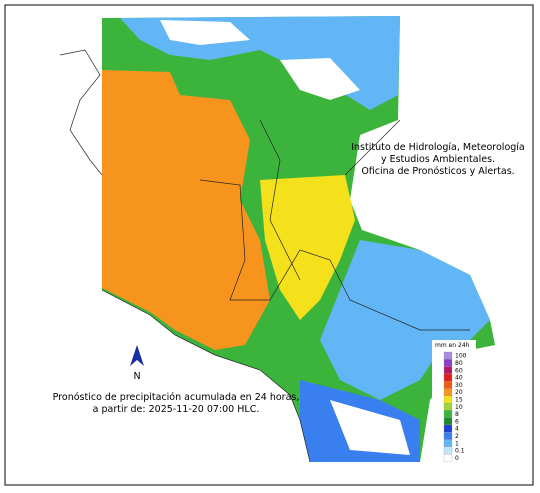  What do you see at coordinates (459, 378) in the screenshot?
I see `legend-label: 40` at bounding box center [459, 378].